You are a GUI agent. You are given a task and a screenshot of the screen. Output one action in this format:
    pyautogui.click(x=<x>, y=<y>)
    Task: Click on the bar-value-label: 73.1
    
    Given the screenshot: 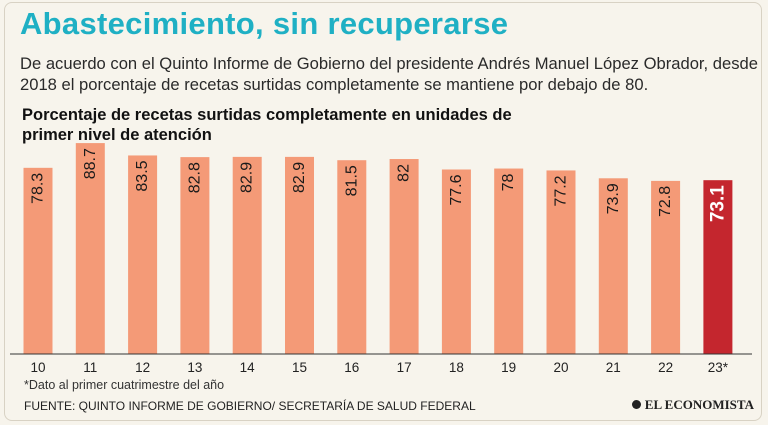 What is the action you would take?
    pyautogui.click(x=717, y=203)
    